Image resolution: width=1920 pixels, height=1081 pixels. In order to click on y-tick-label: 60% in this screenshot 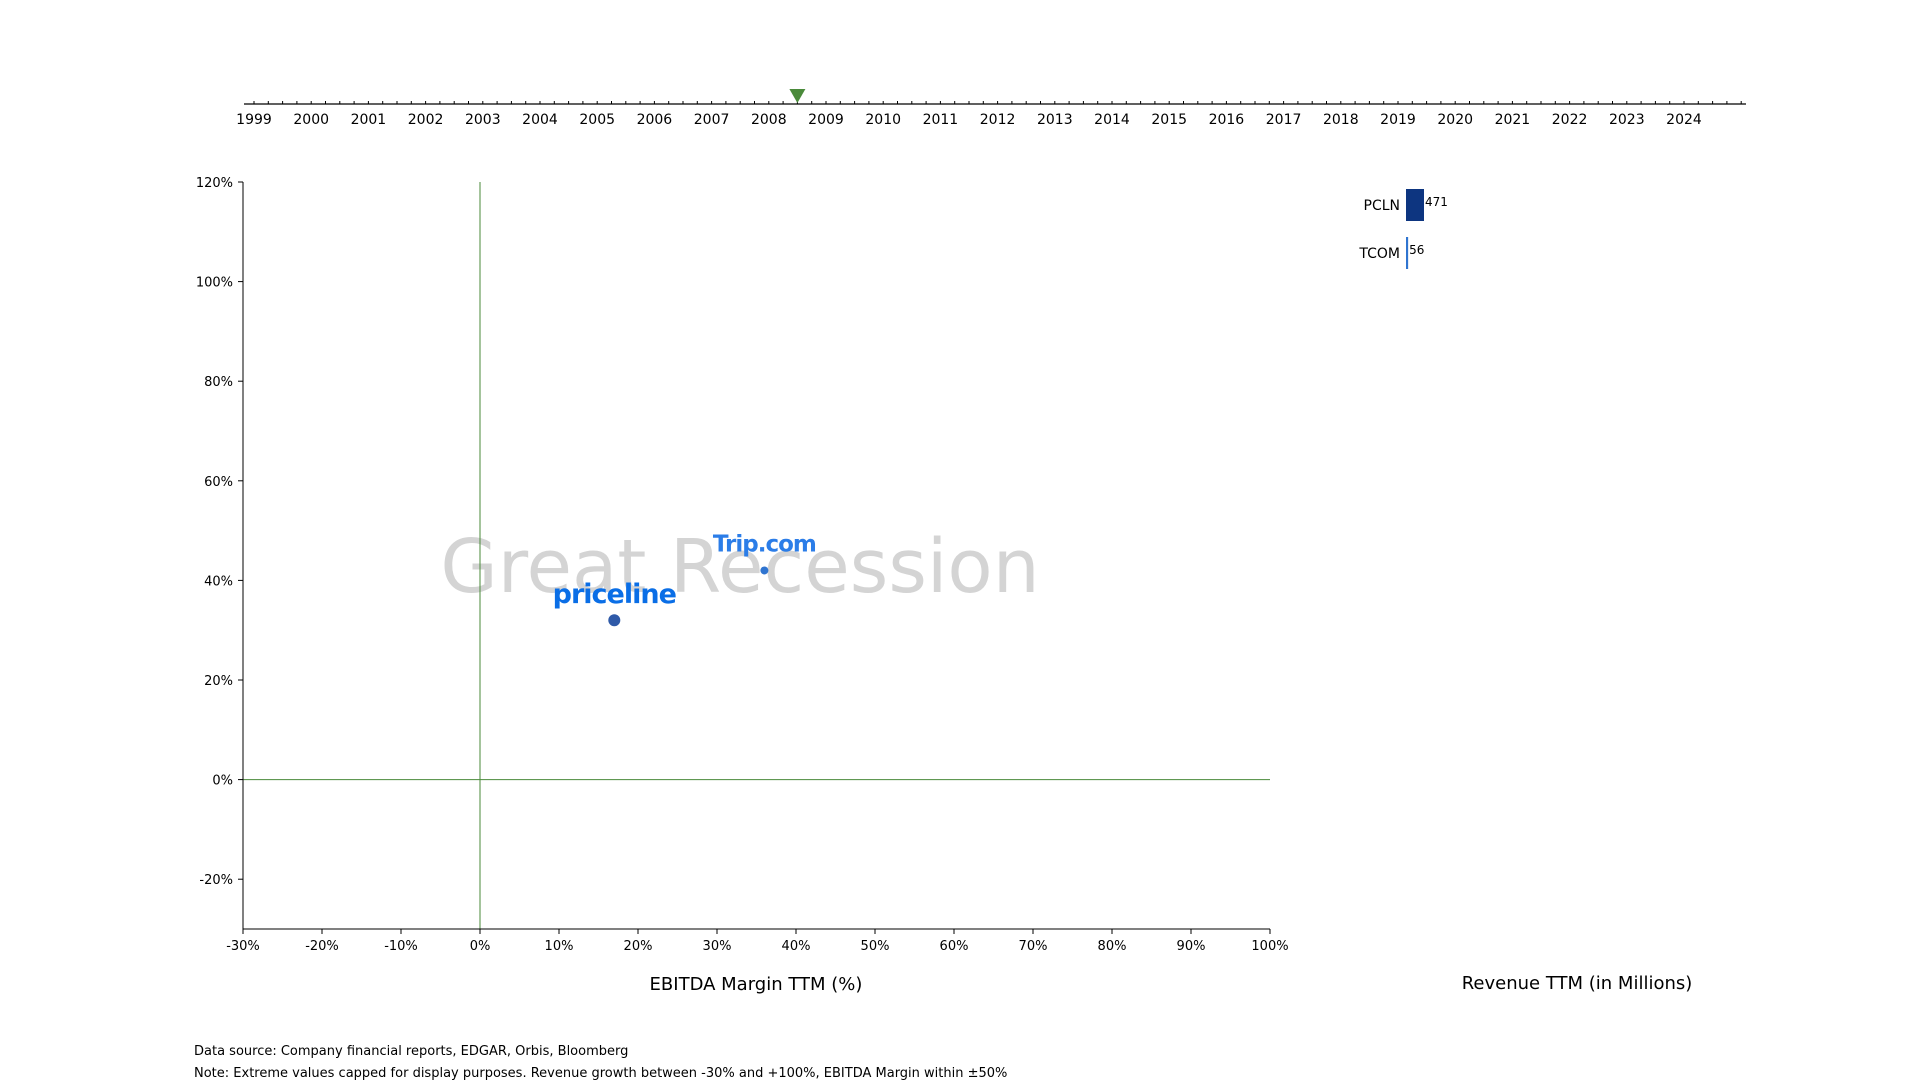, I will do `click(218, 482)`.